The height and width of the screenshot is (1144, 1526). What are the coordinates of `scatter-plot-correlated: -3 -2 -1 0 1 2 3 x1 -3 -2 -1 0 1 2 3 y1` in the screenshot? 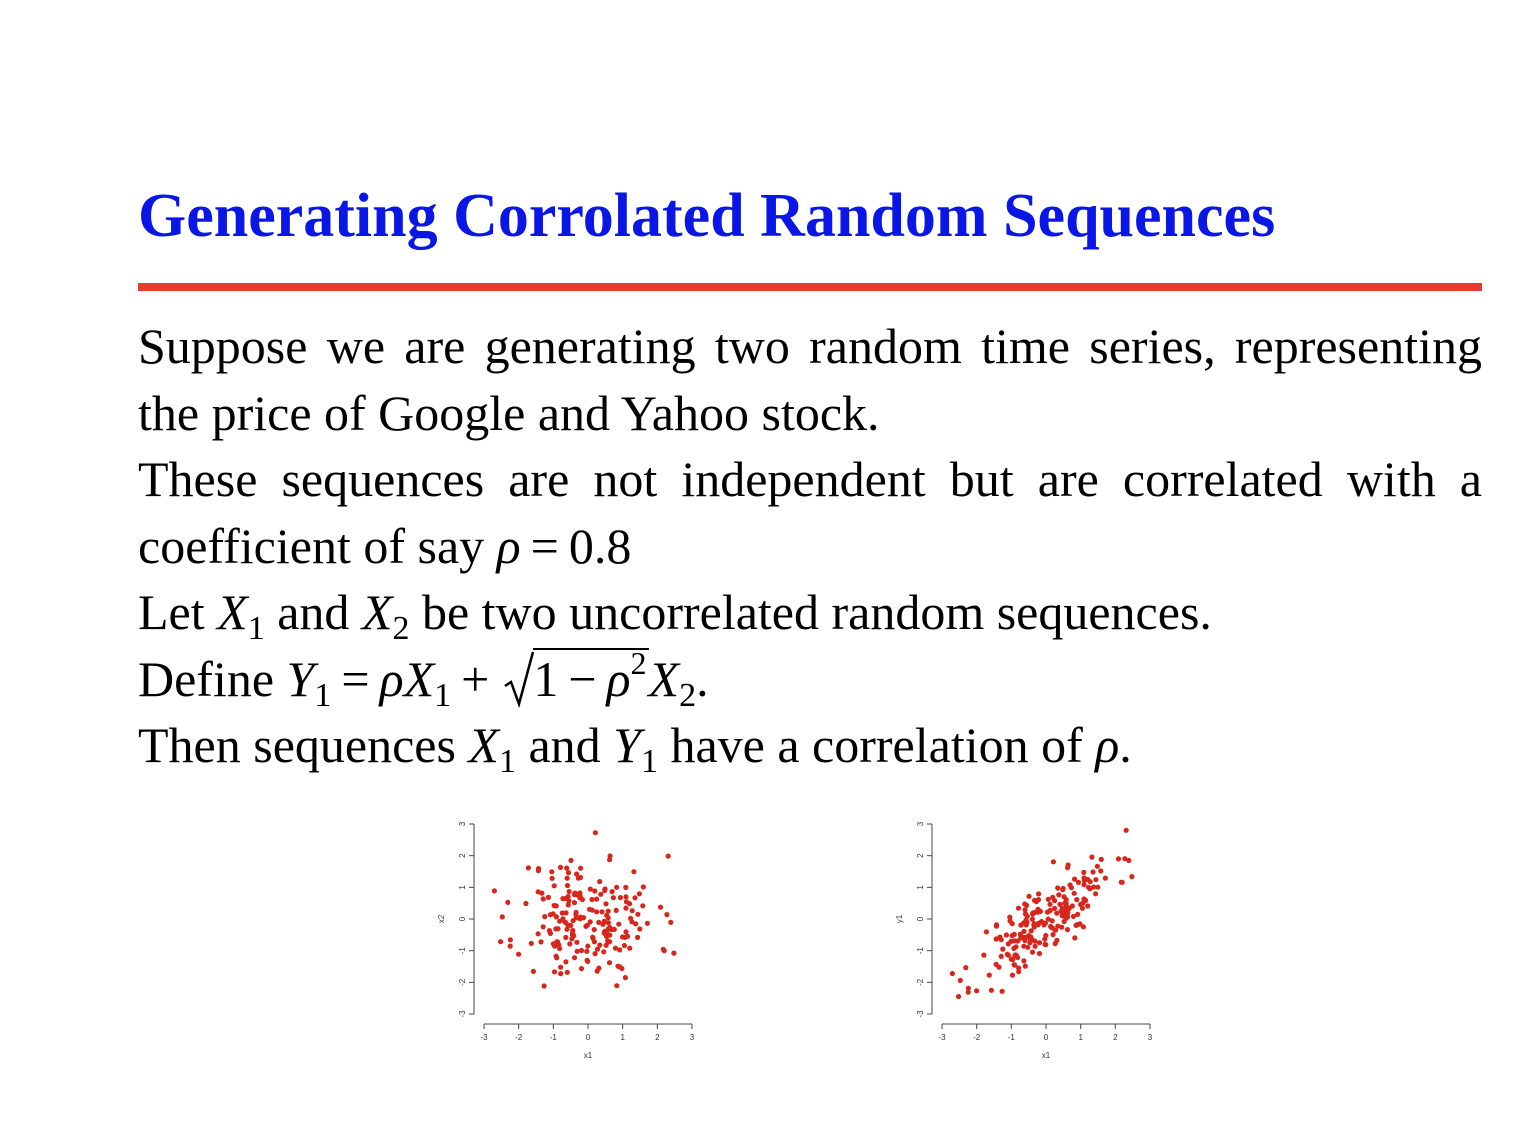 It's located at (1042, 940).